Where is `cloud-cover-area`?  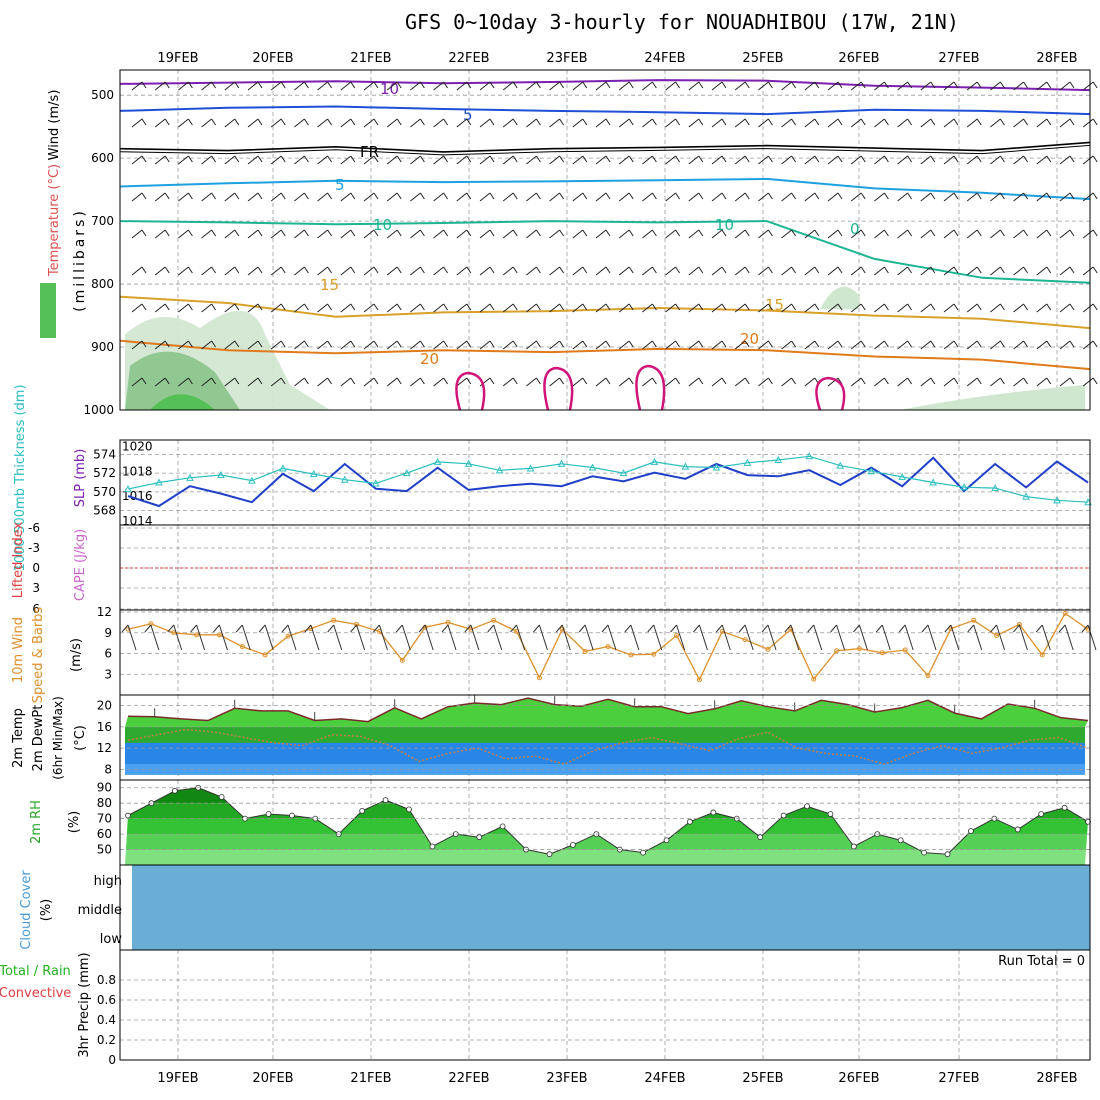 cloud-cover-area is located at coordinates (611, 907).